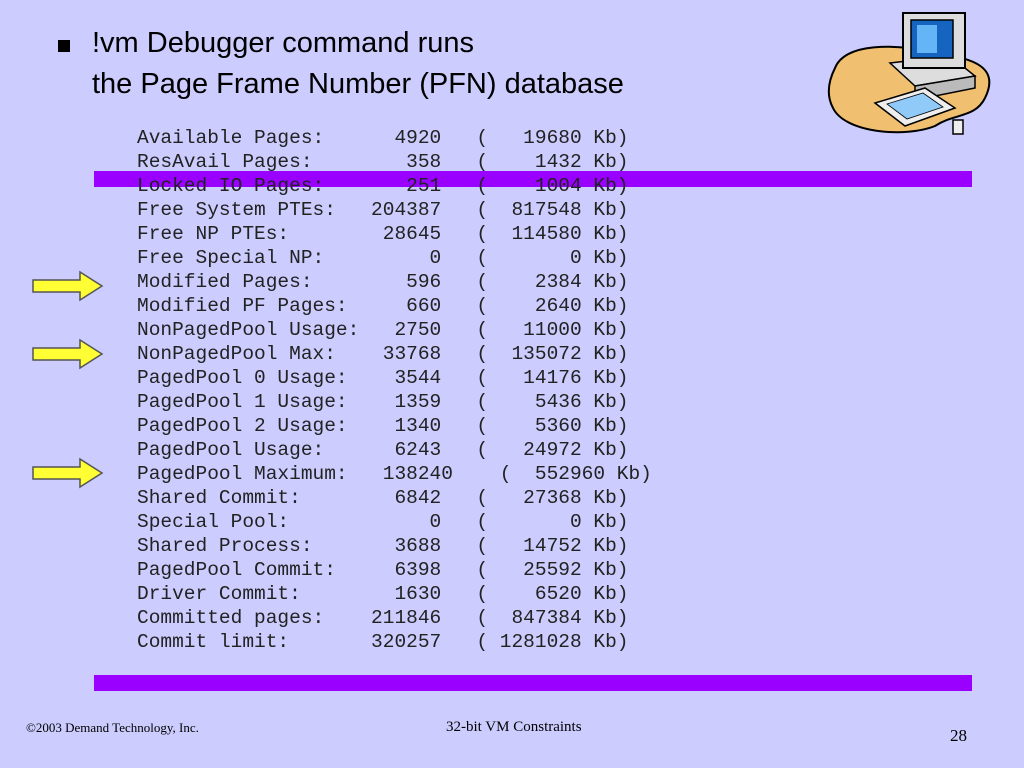 The width and height of the screenshot is (1024, 768). Describe the element at coordinates (383, 378) in the screenshot. I see `output-line: PagedPool 0 Usage: 3544 ( 14176 Kb)` at that location.